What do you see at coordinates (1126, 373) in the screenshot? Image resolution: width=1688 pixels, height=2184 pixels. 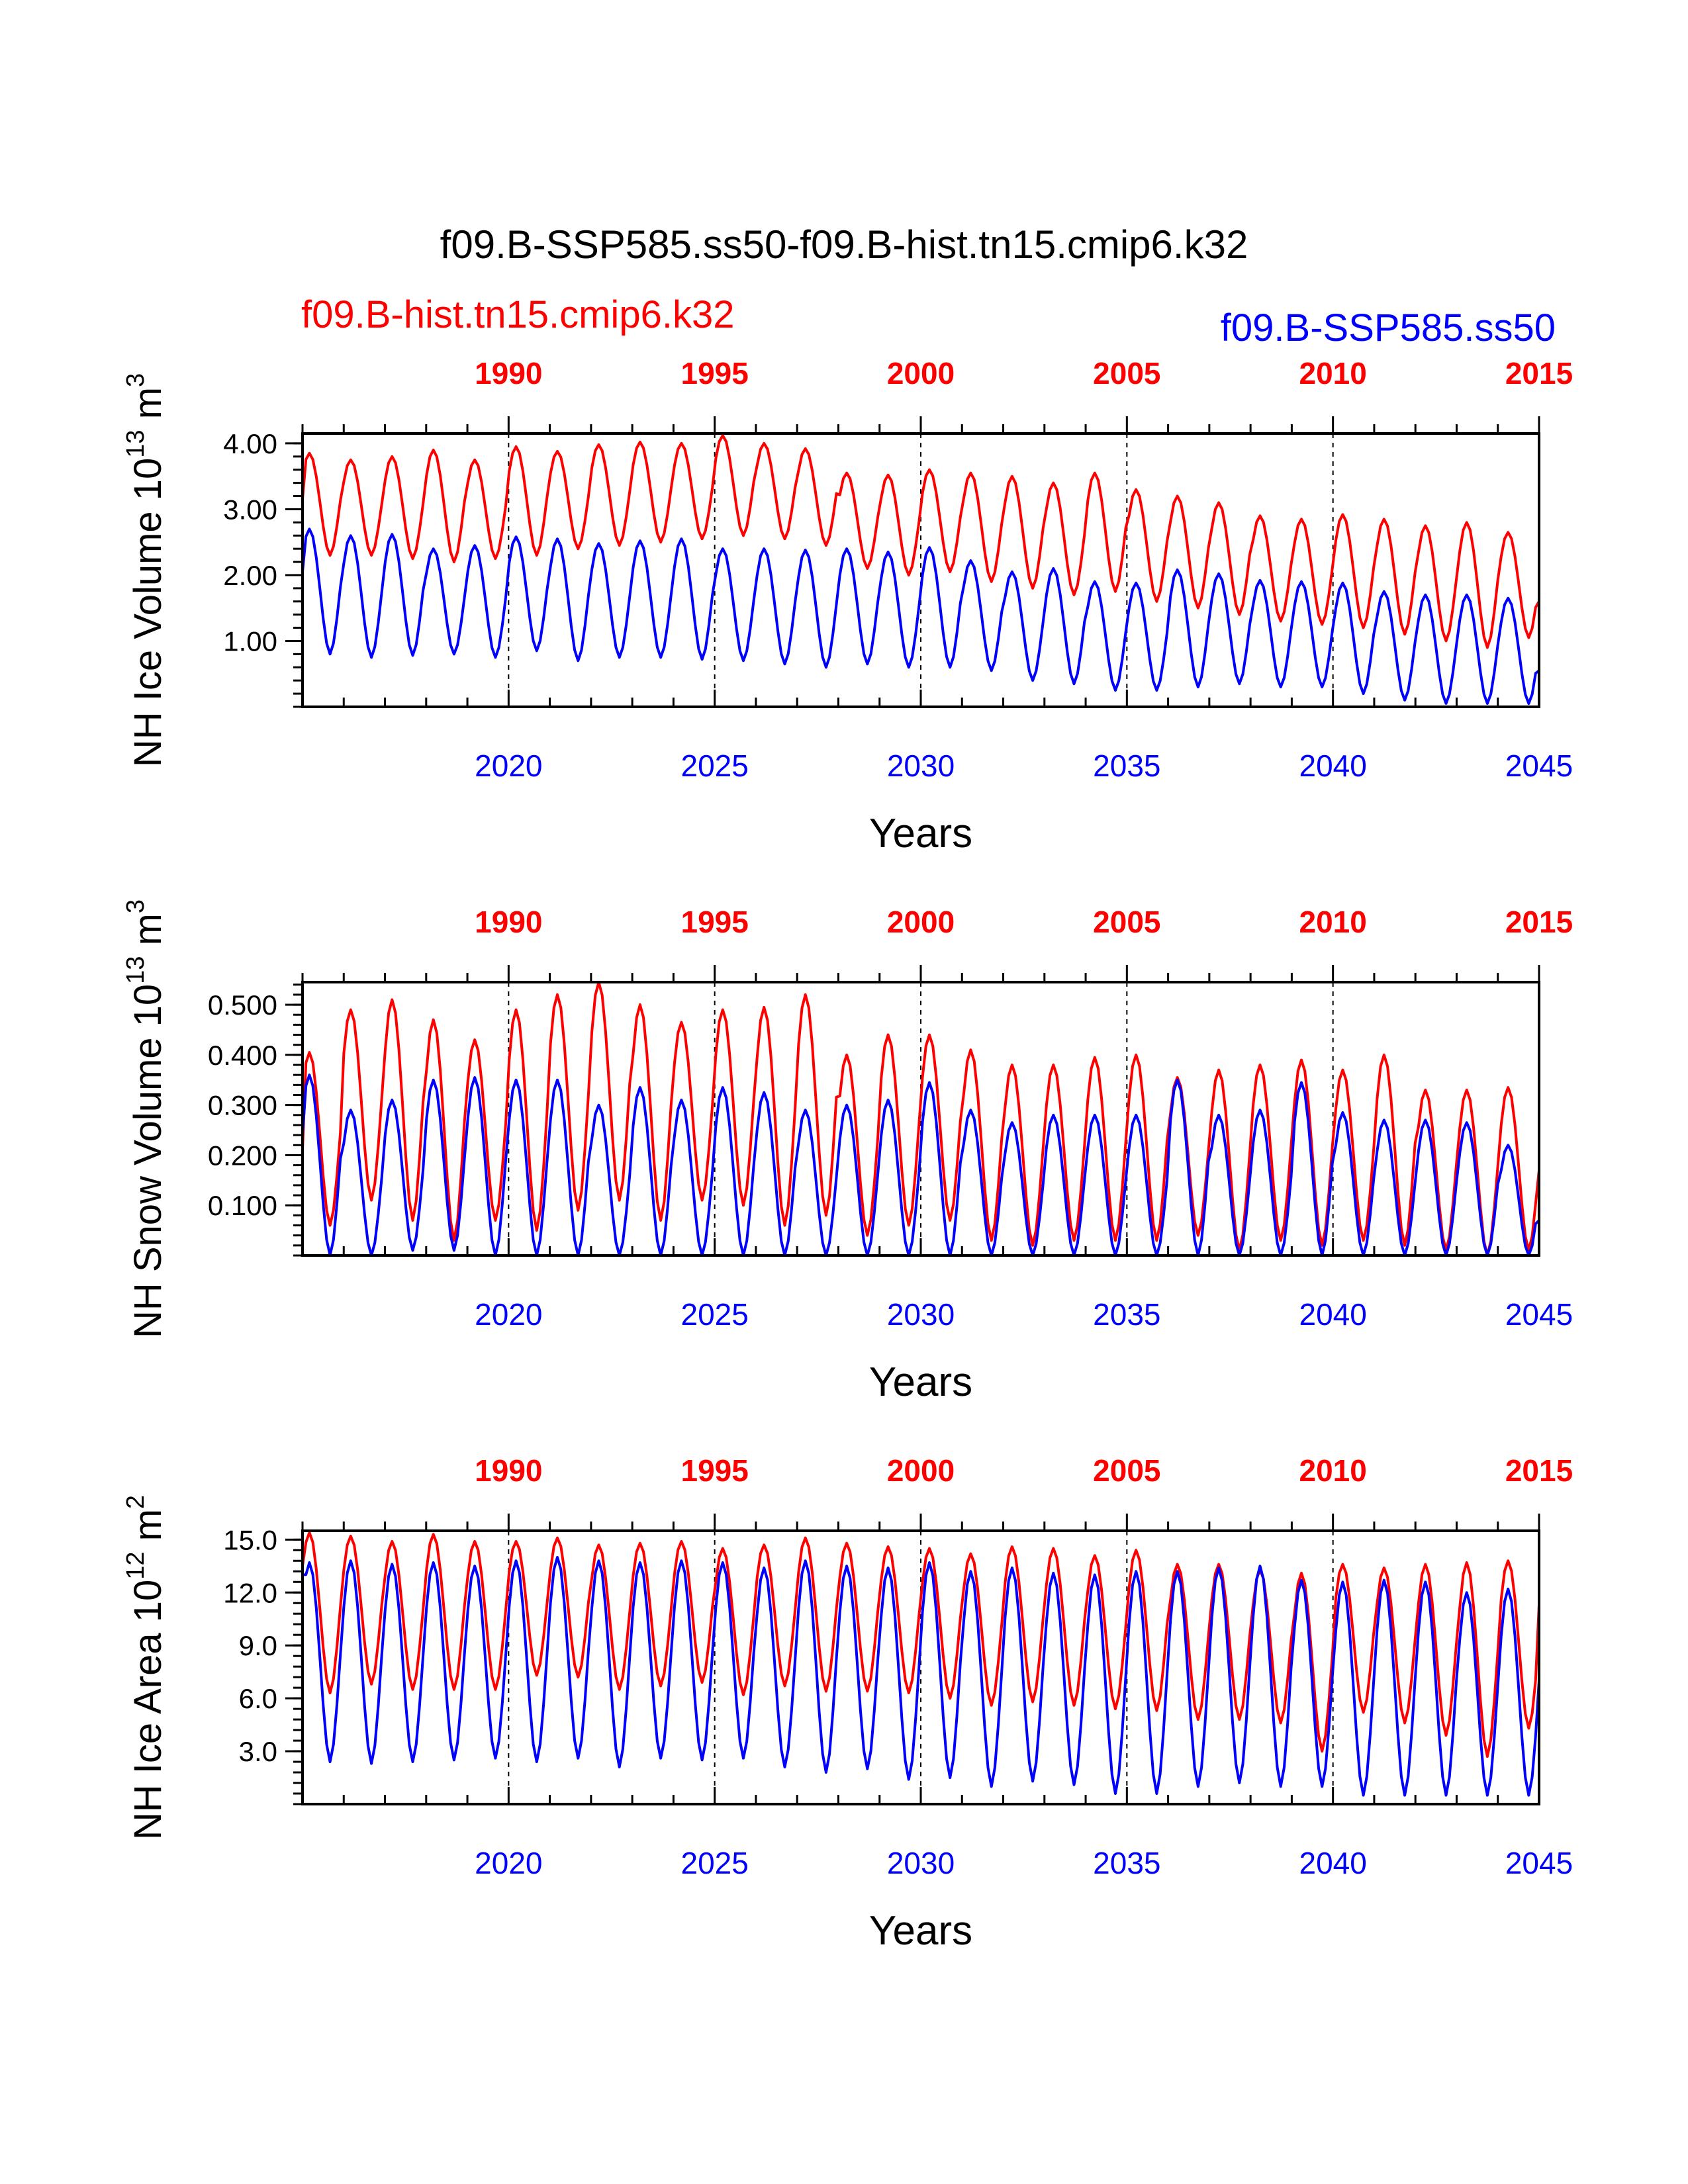 I see `ice-volume-top-tick-label: 2005` at bounding box center [1126, 373].